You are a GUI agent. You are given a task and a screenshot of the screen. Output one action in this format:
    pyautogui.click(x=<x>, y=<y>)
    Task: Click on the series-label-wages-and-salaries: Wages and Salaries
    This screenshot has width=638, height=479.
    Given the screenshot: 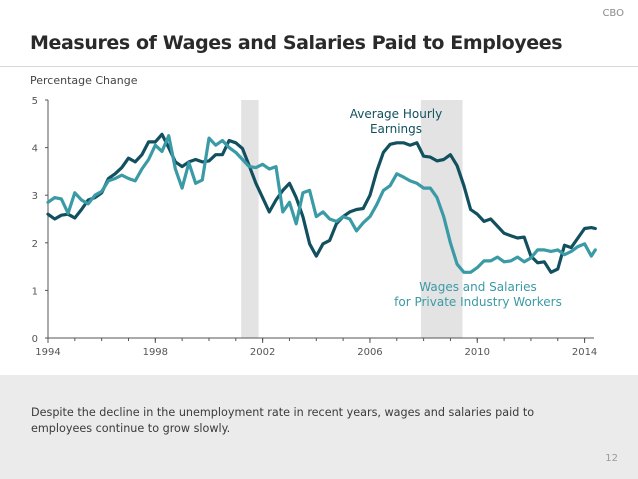 What is the action you would take?
    pyautogui.click(x=477, y=287)
    